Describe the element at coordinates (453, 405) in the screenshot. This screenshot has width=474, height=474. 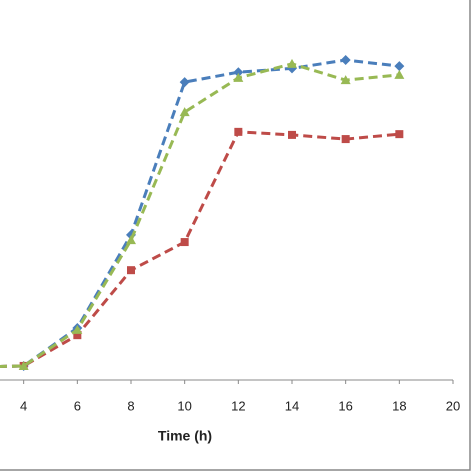
I see `x-tick-label: 20` at that location.